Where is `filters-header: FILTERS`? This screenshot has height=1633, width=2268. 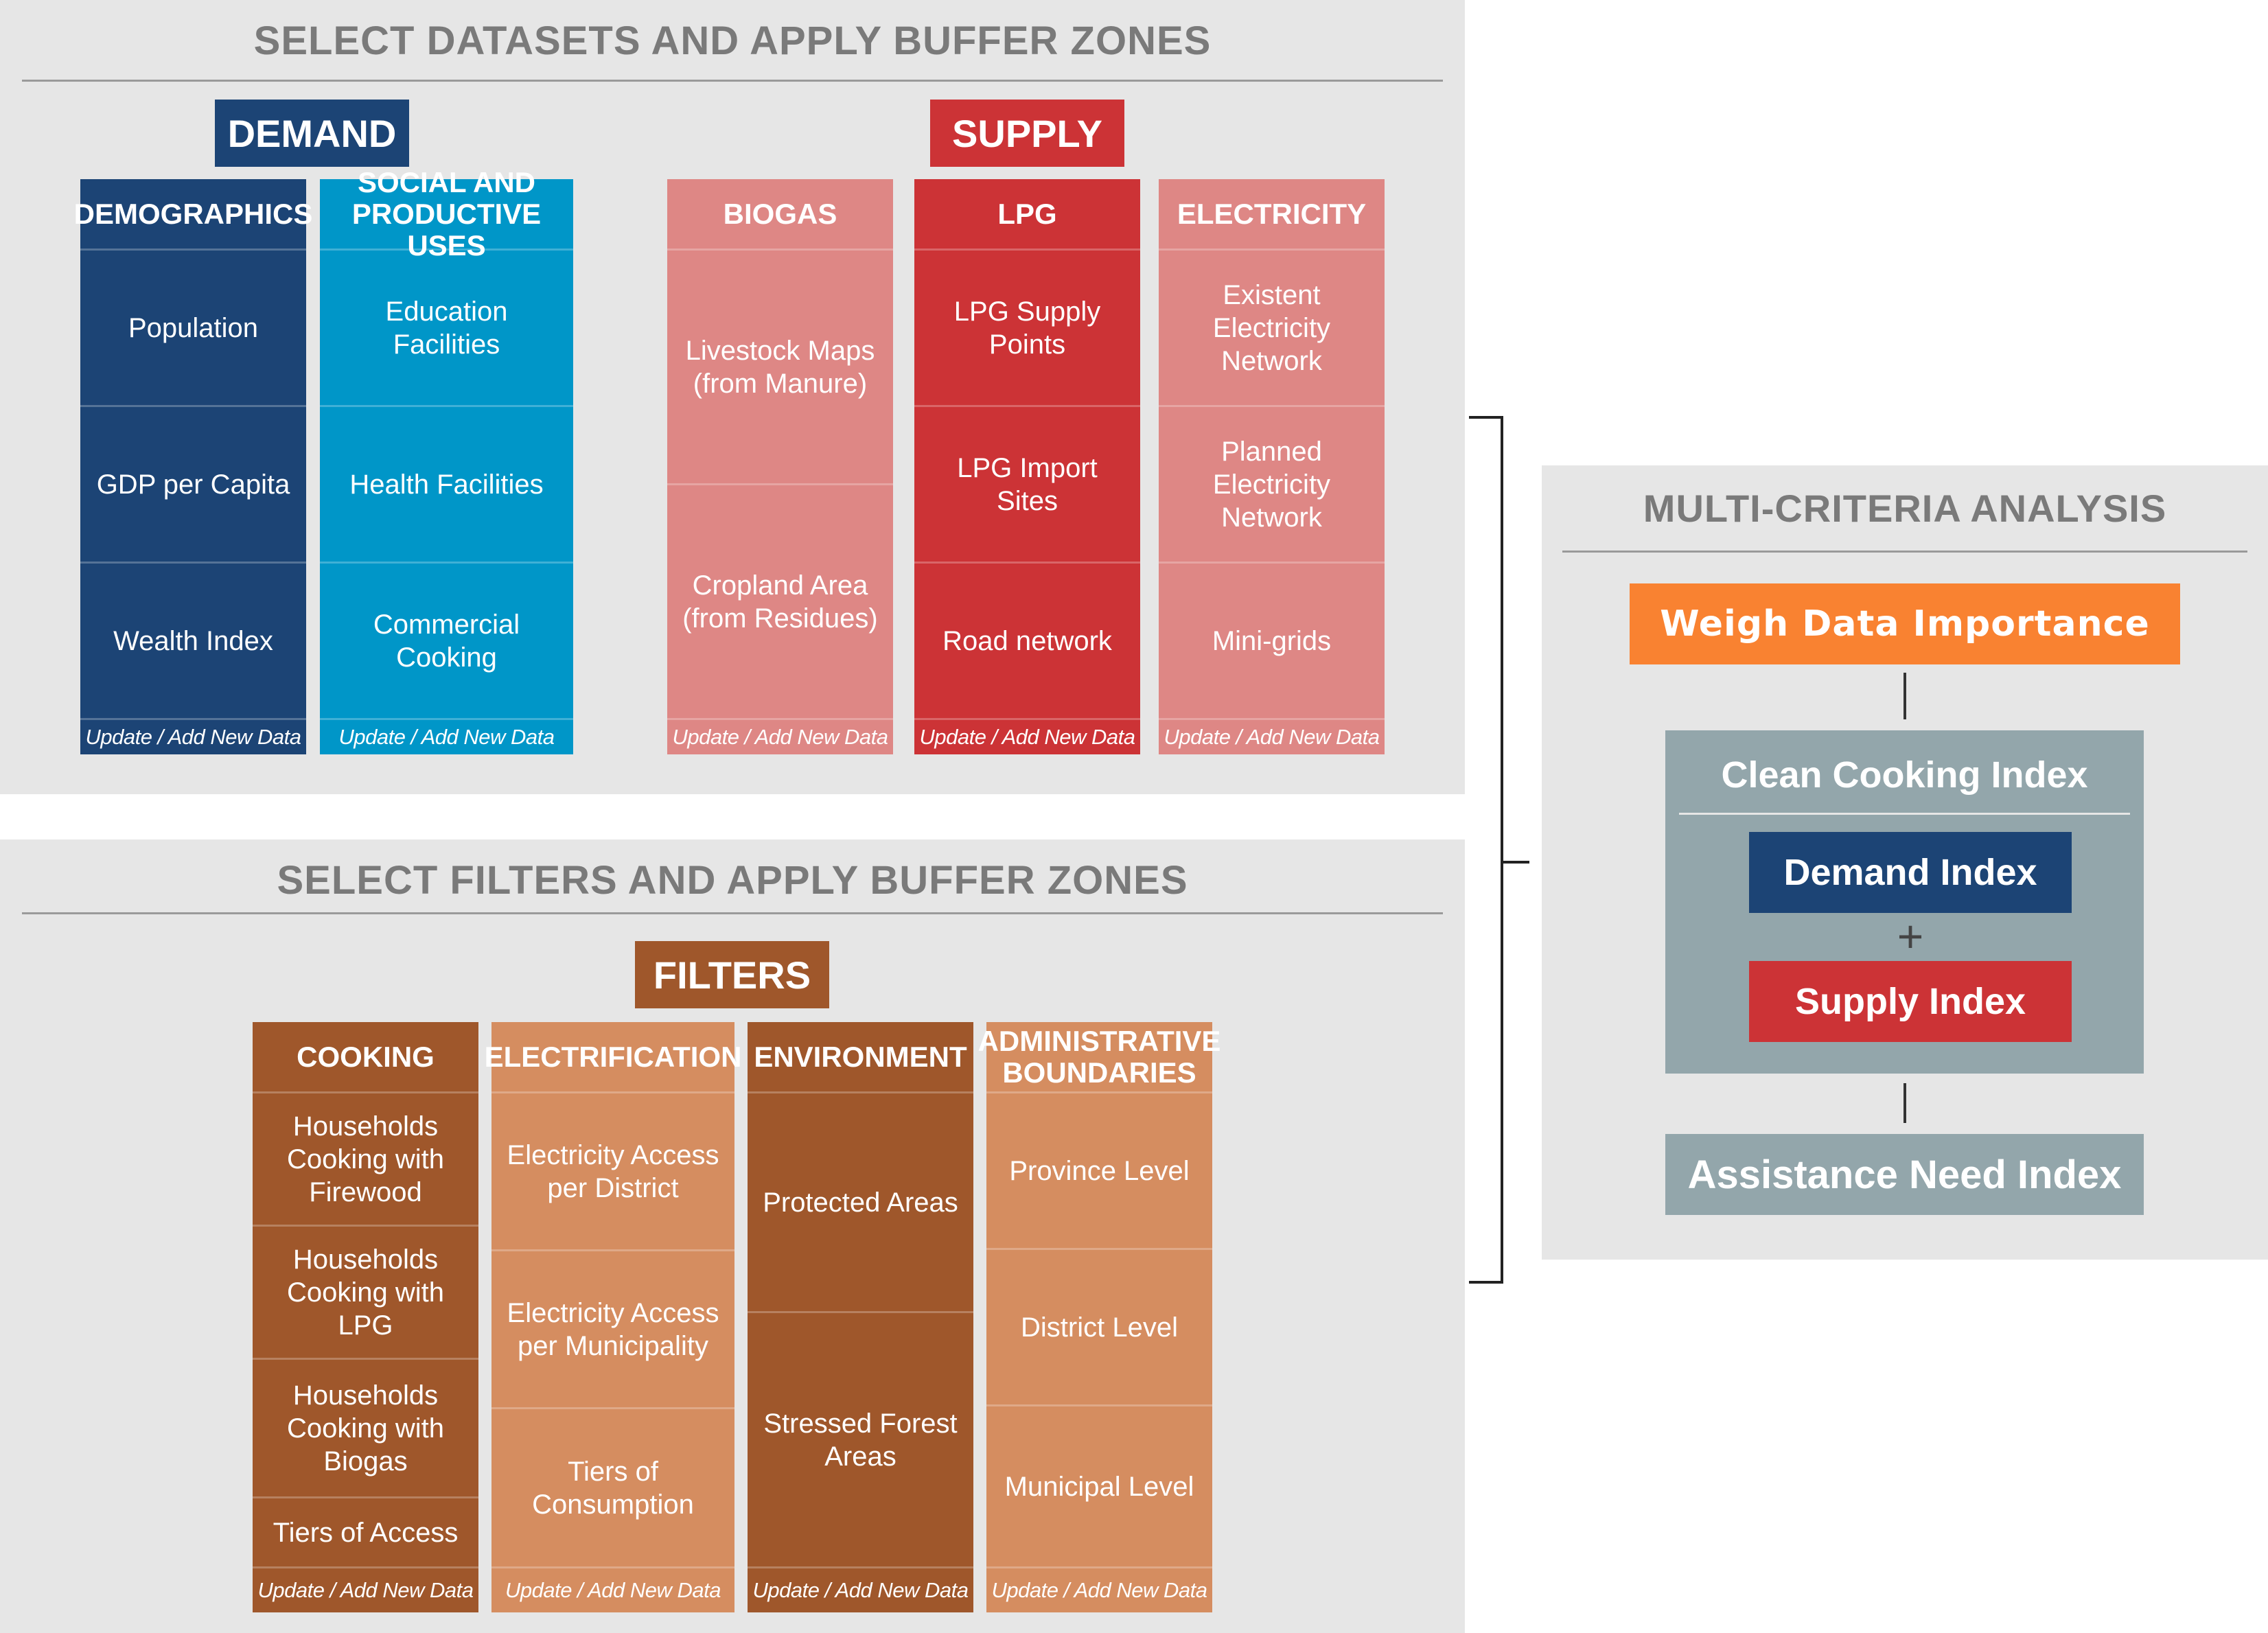
filters-header: FILTERS is located at coordinates (732, 974).